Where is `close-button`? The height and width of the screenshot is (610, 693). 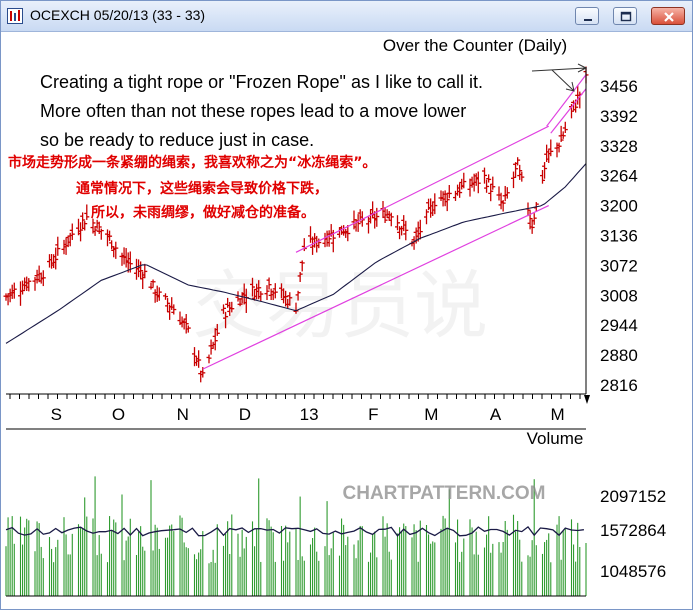 close-button is located at coordinates (668, 16).